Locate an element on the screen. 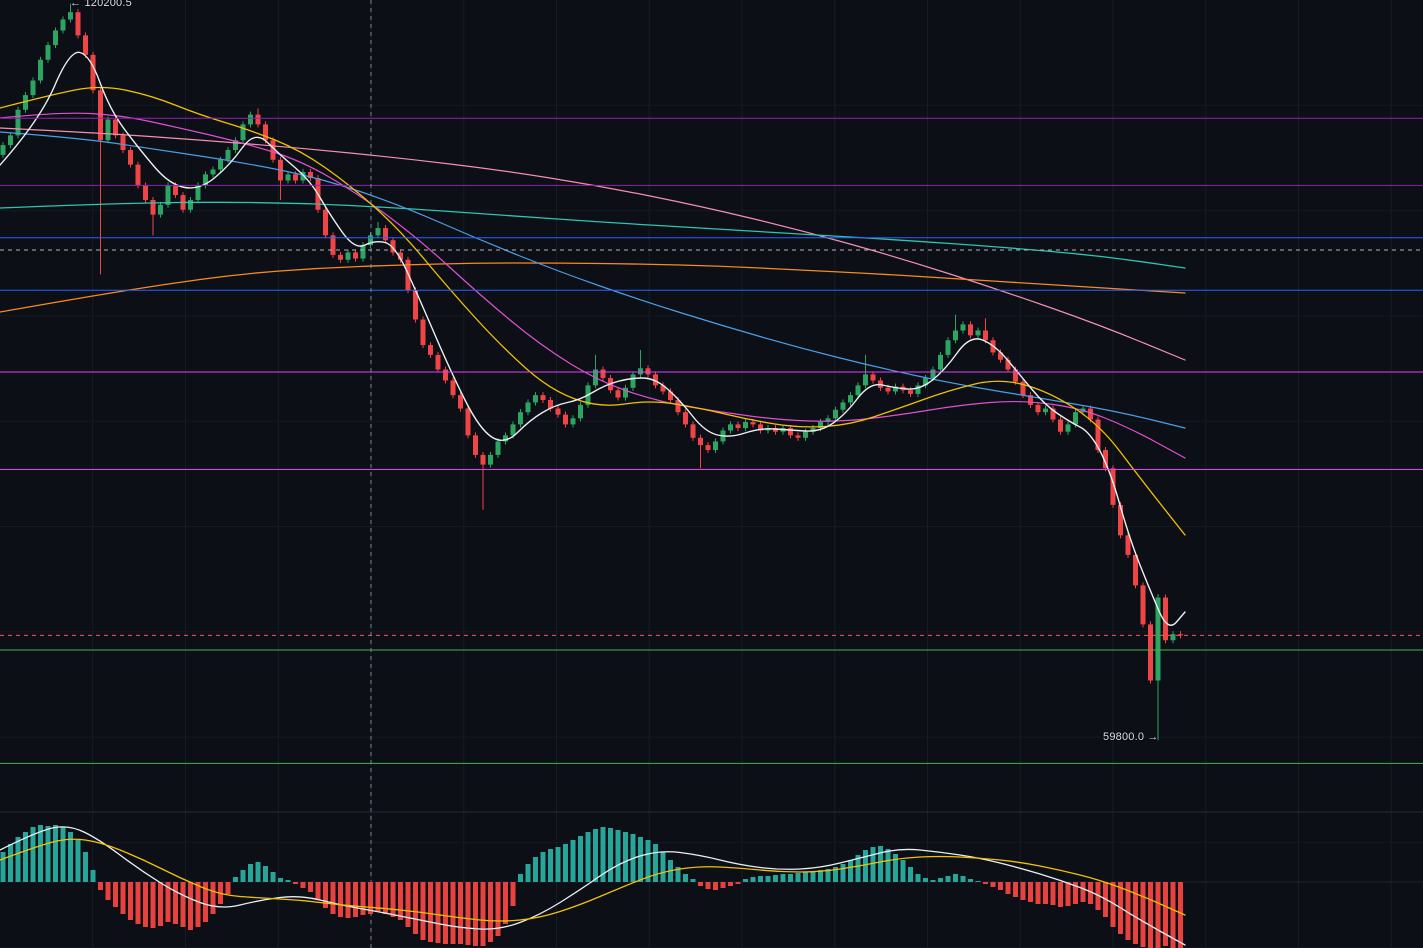 The width and height of the screenshot is (1423, 948). macd-pane is located at coordinates (711, 886).